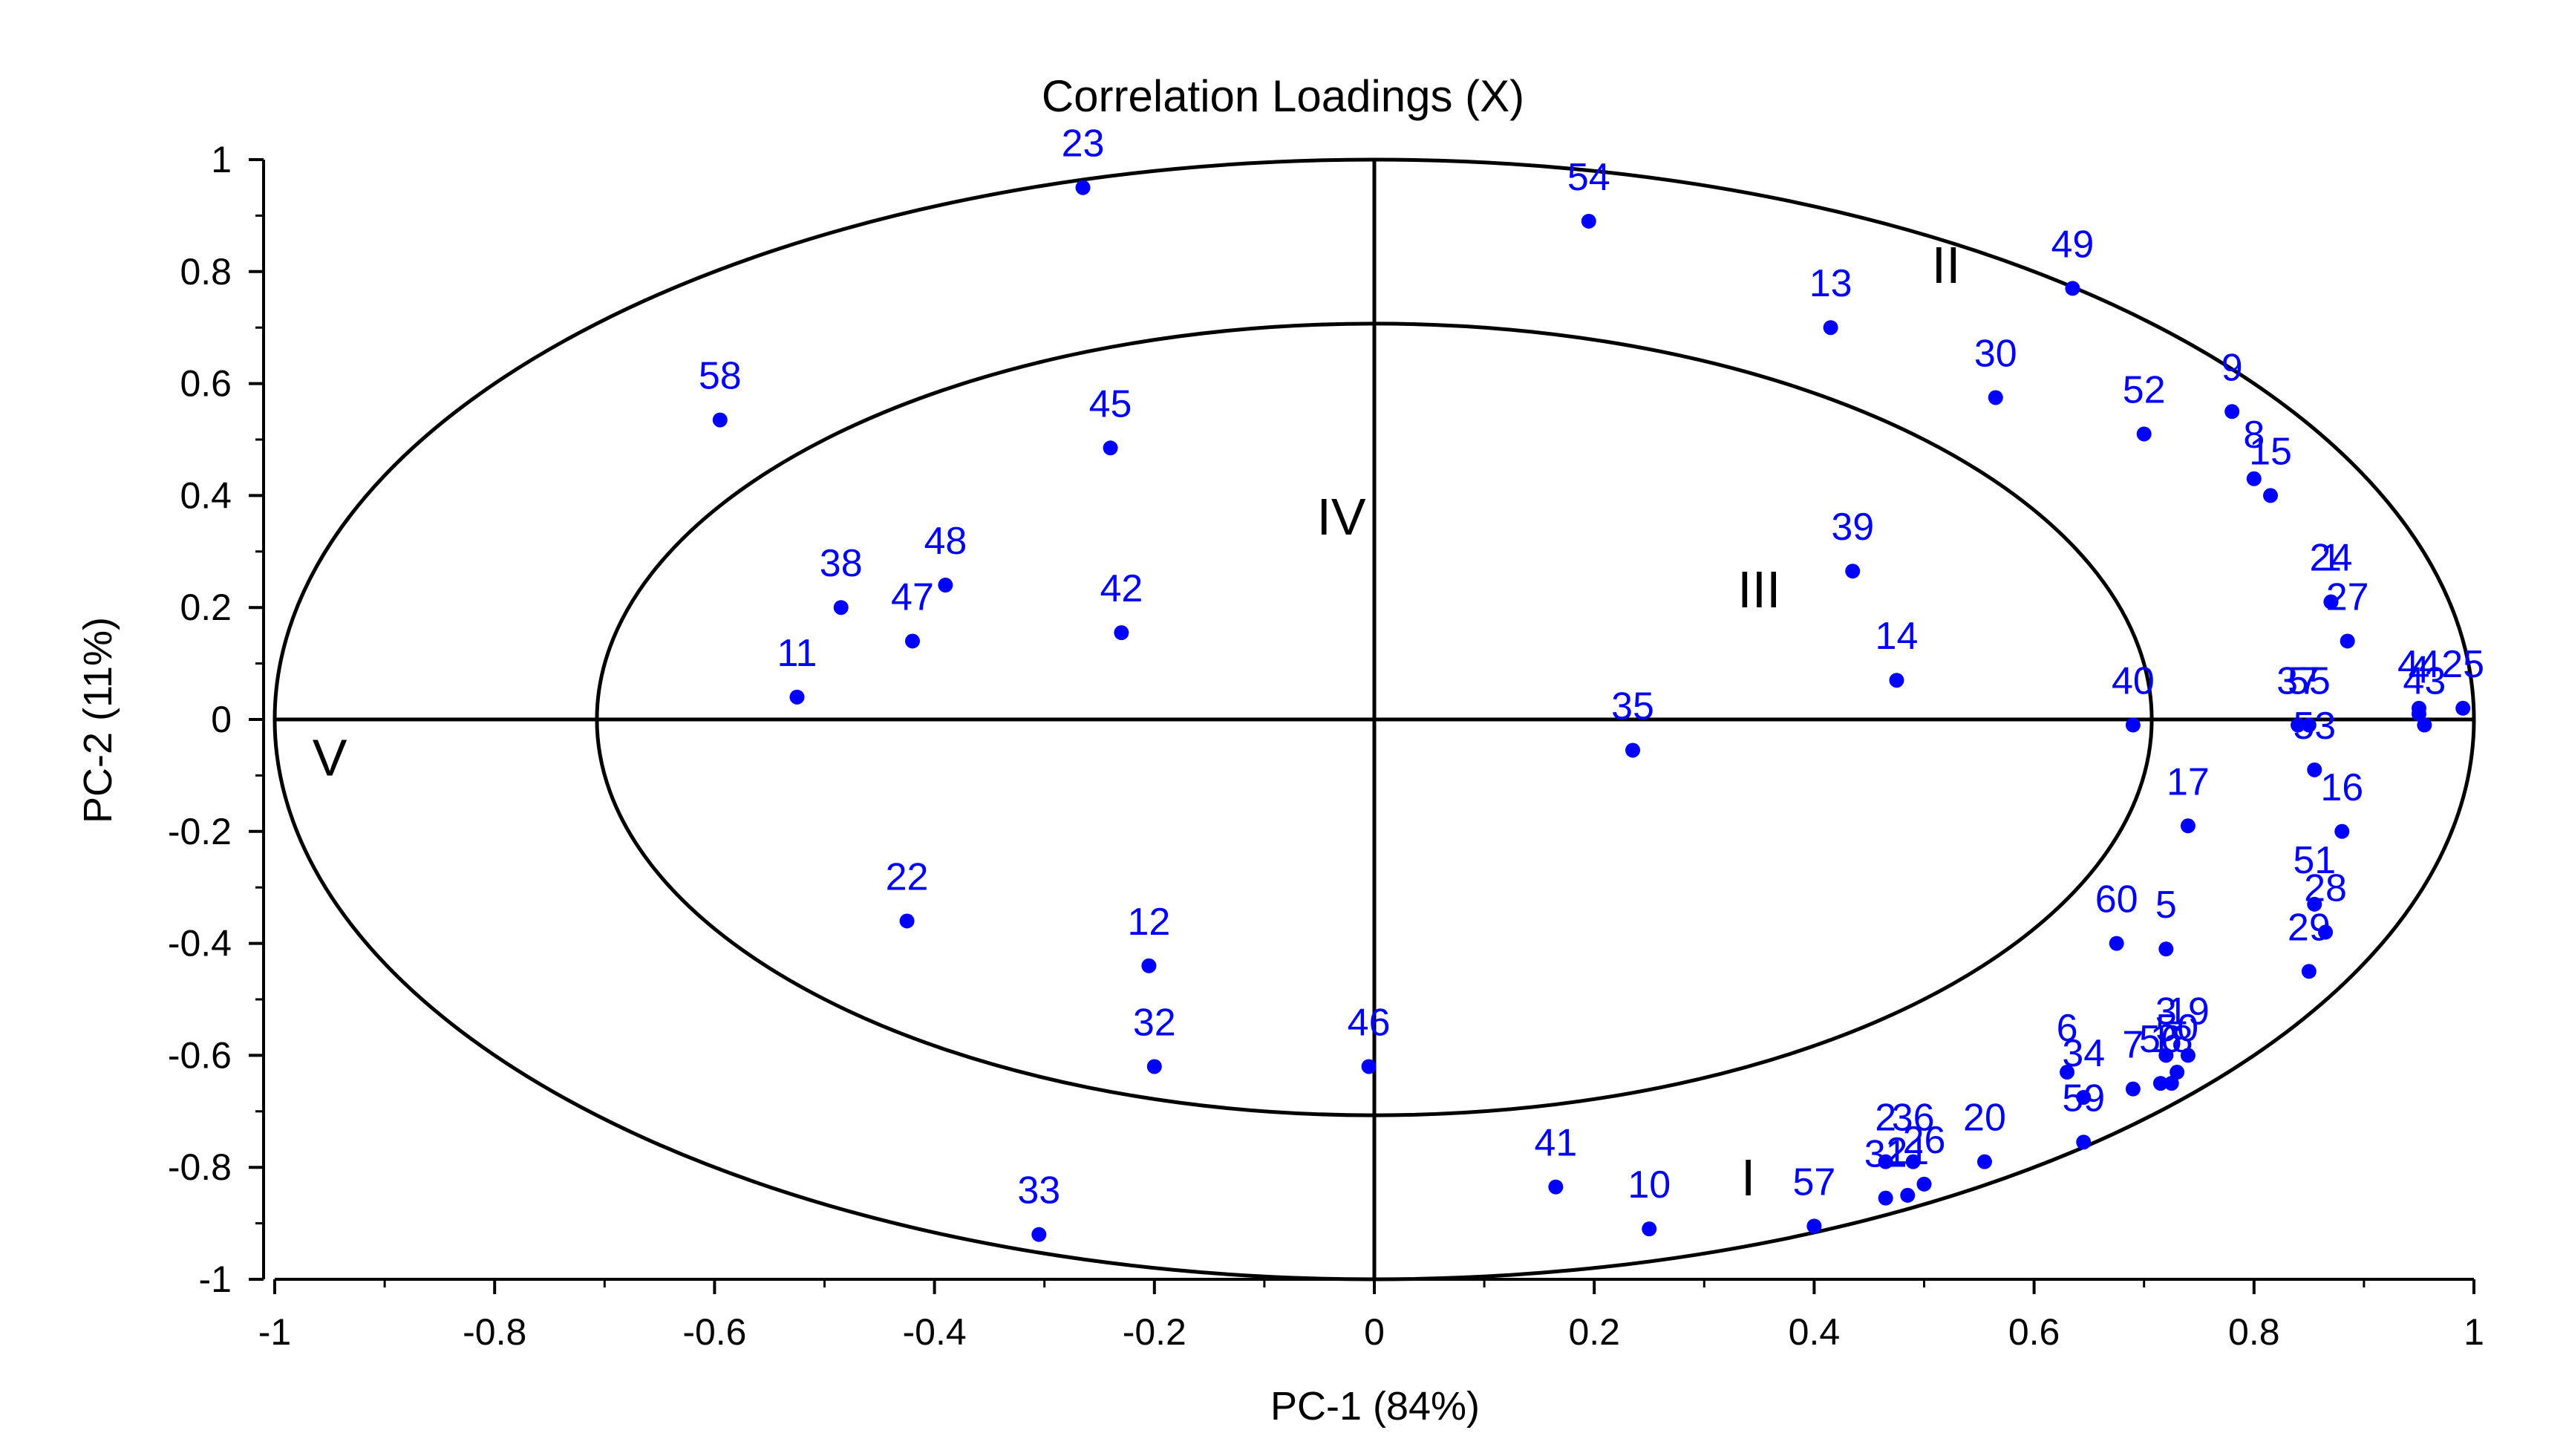 Image resolution: width=2566 pixels, height=1456 pixels. Describe the element at coordinates (206, 495) in the screenshot. I see `y-tick-label: 0.4` at that location.